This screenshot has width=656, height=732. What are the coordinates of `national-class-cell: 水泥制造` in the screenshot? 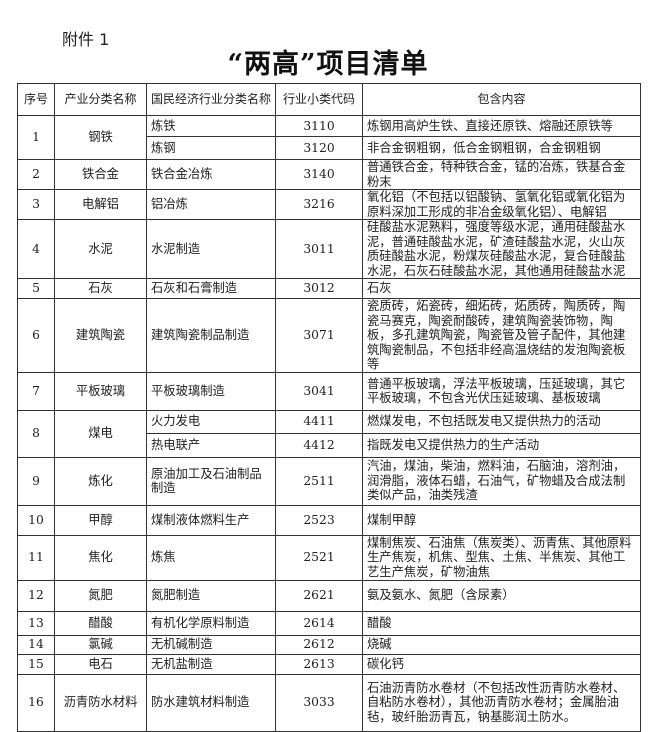 It's located at (211, 249).